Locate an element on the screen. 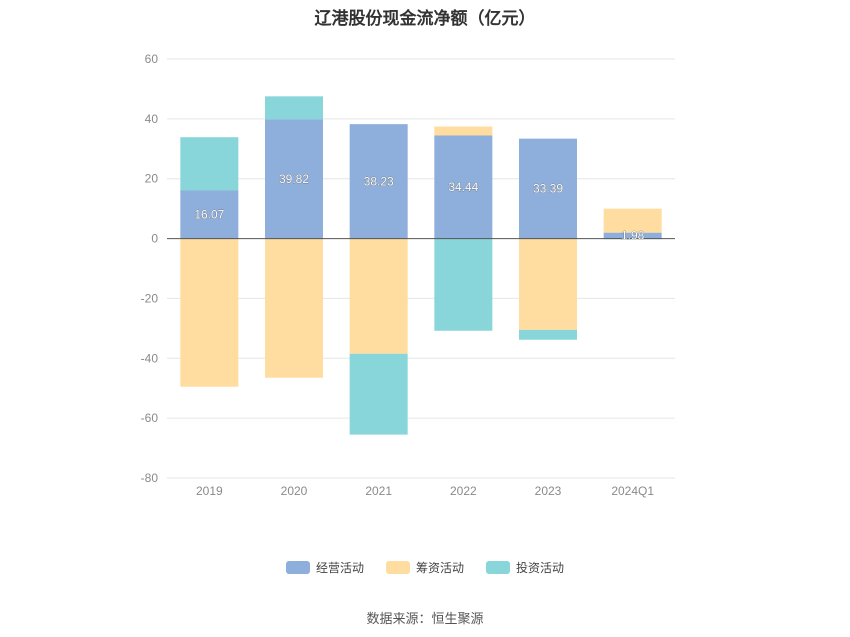 Image resolution: width=850 pixels, height=637 pixels. legend-item: 筹资活动 is located at coordinates (424, 567).